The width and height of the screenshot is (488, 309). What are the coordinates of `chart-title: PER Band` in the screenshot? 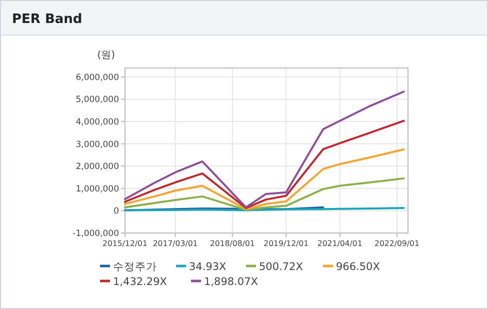 It's located at (47, 19).